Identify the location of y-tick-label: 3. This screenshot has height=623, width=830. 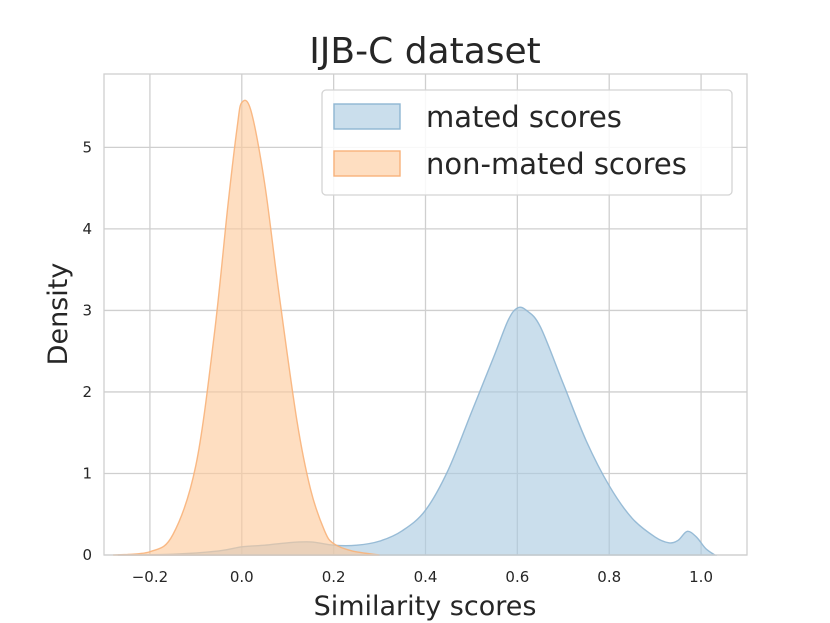
(87, 310).